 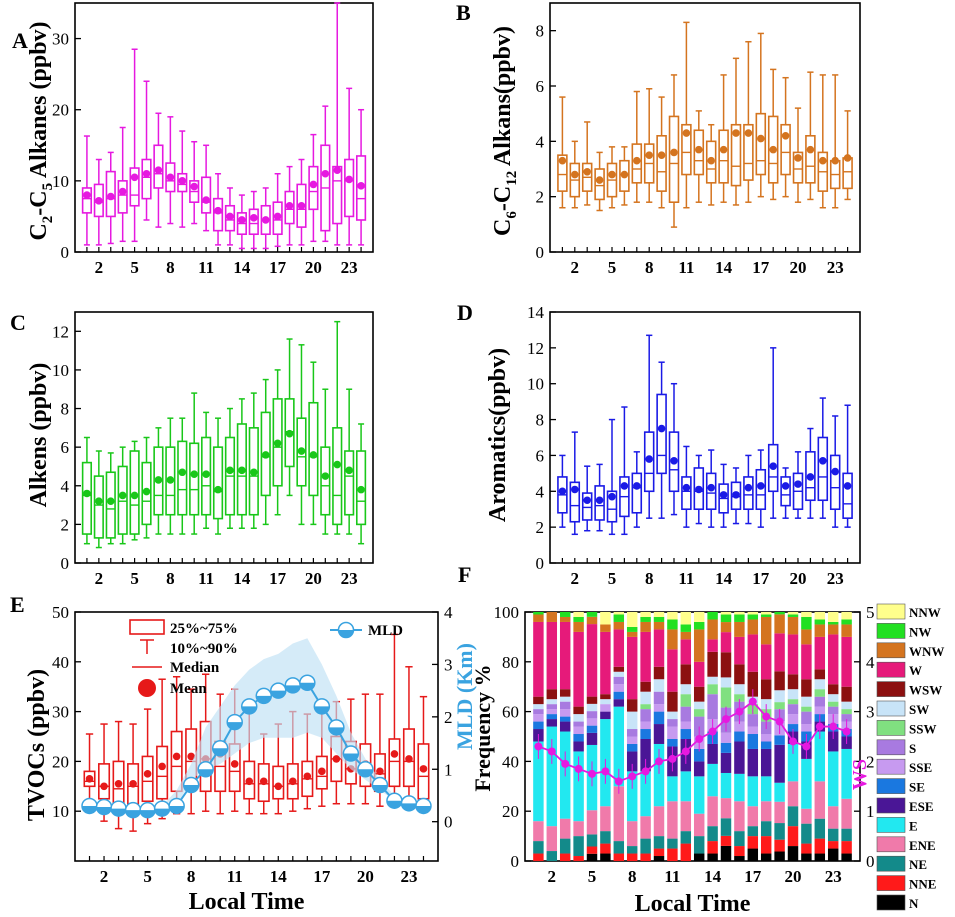 What do you see at coordinates (191, 876) in the screenshot?
I see `x-tick-label: 8` at bounding box center [191, 876].